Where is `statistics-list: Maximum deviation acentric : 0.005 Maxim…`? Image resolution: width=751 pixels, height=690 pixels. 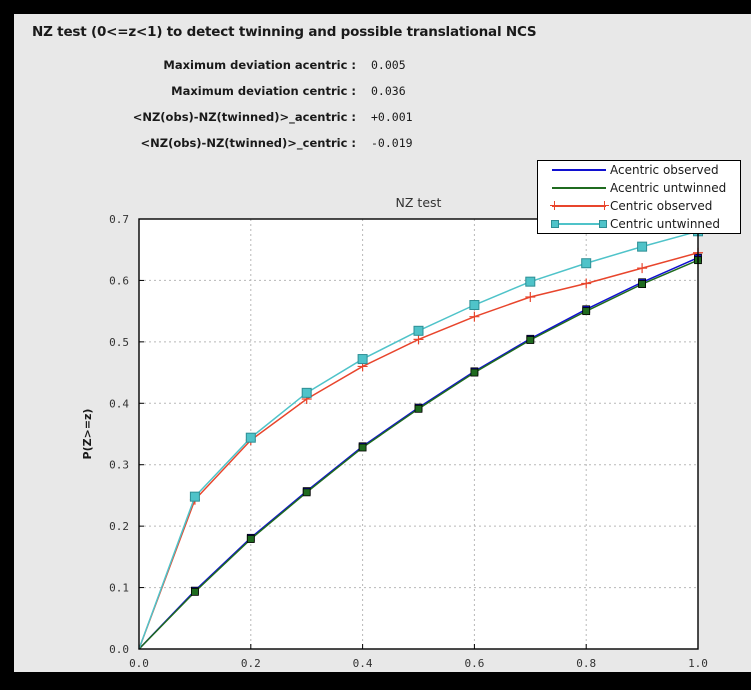 statistics-list: Maximum deviation acentric : 0.005 Maxim… is located at coordinates (336, 104).